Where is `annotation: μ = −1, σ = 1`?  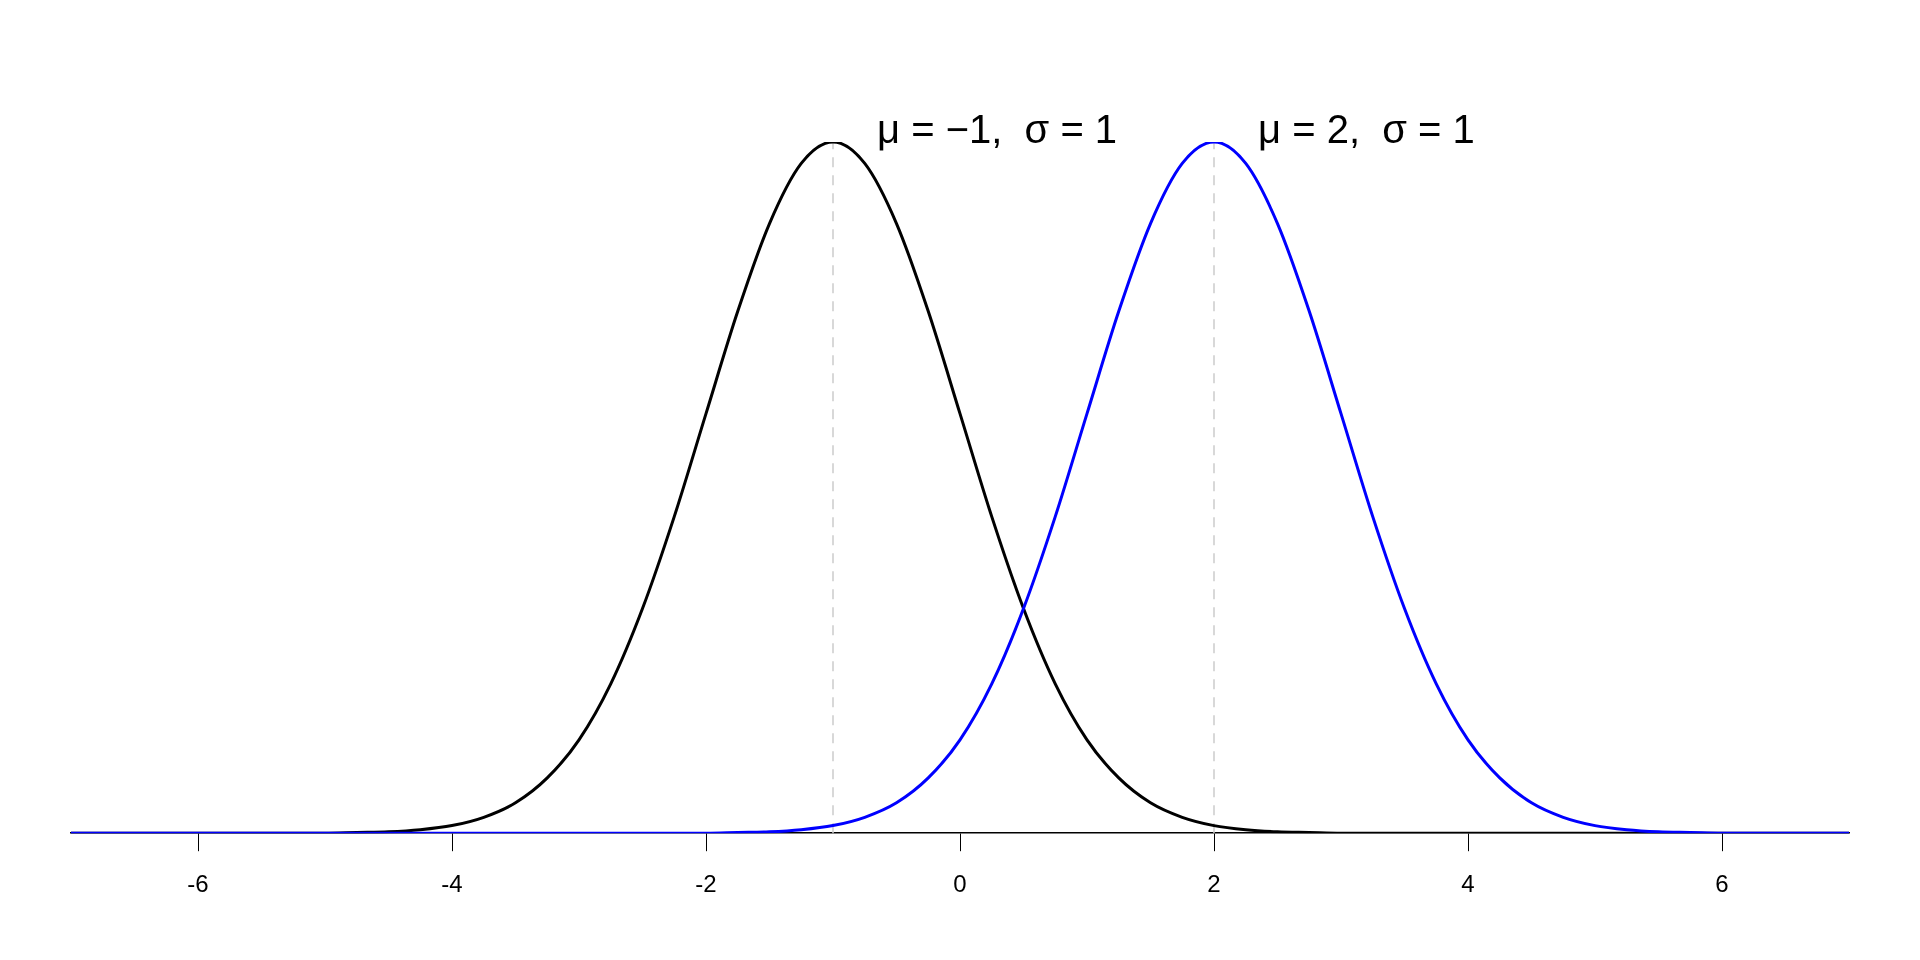
annotation: μ = −1, σ = 1 is located at coordinates (997, 129).